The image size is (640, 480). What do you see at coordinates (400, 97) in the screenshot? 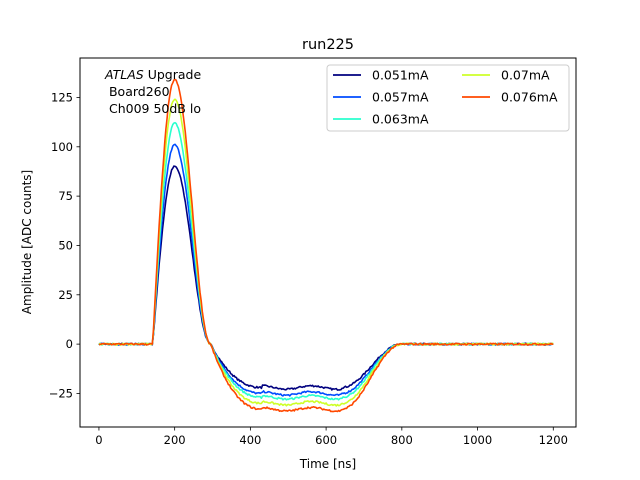
I see `legend-label: 0.057mA` at bounding box center [400, 97].